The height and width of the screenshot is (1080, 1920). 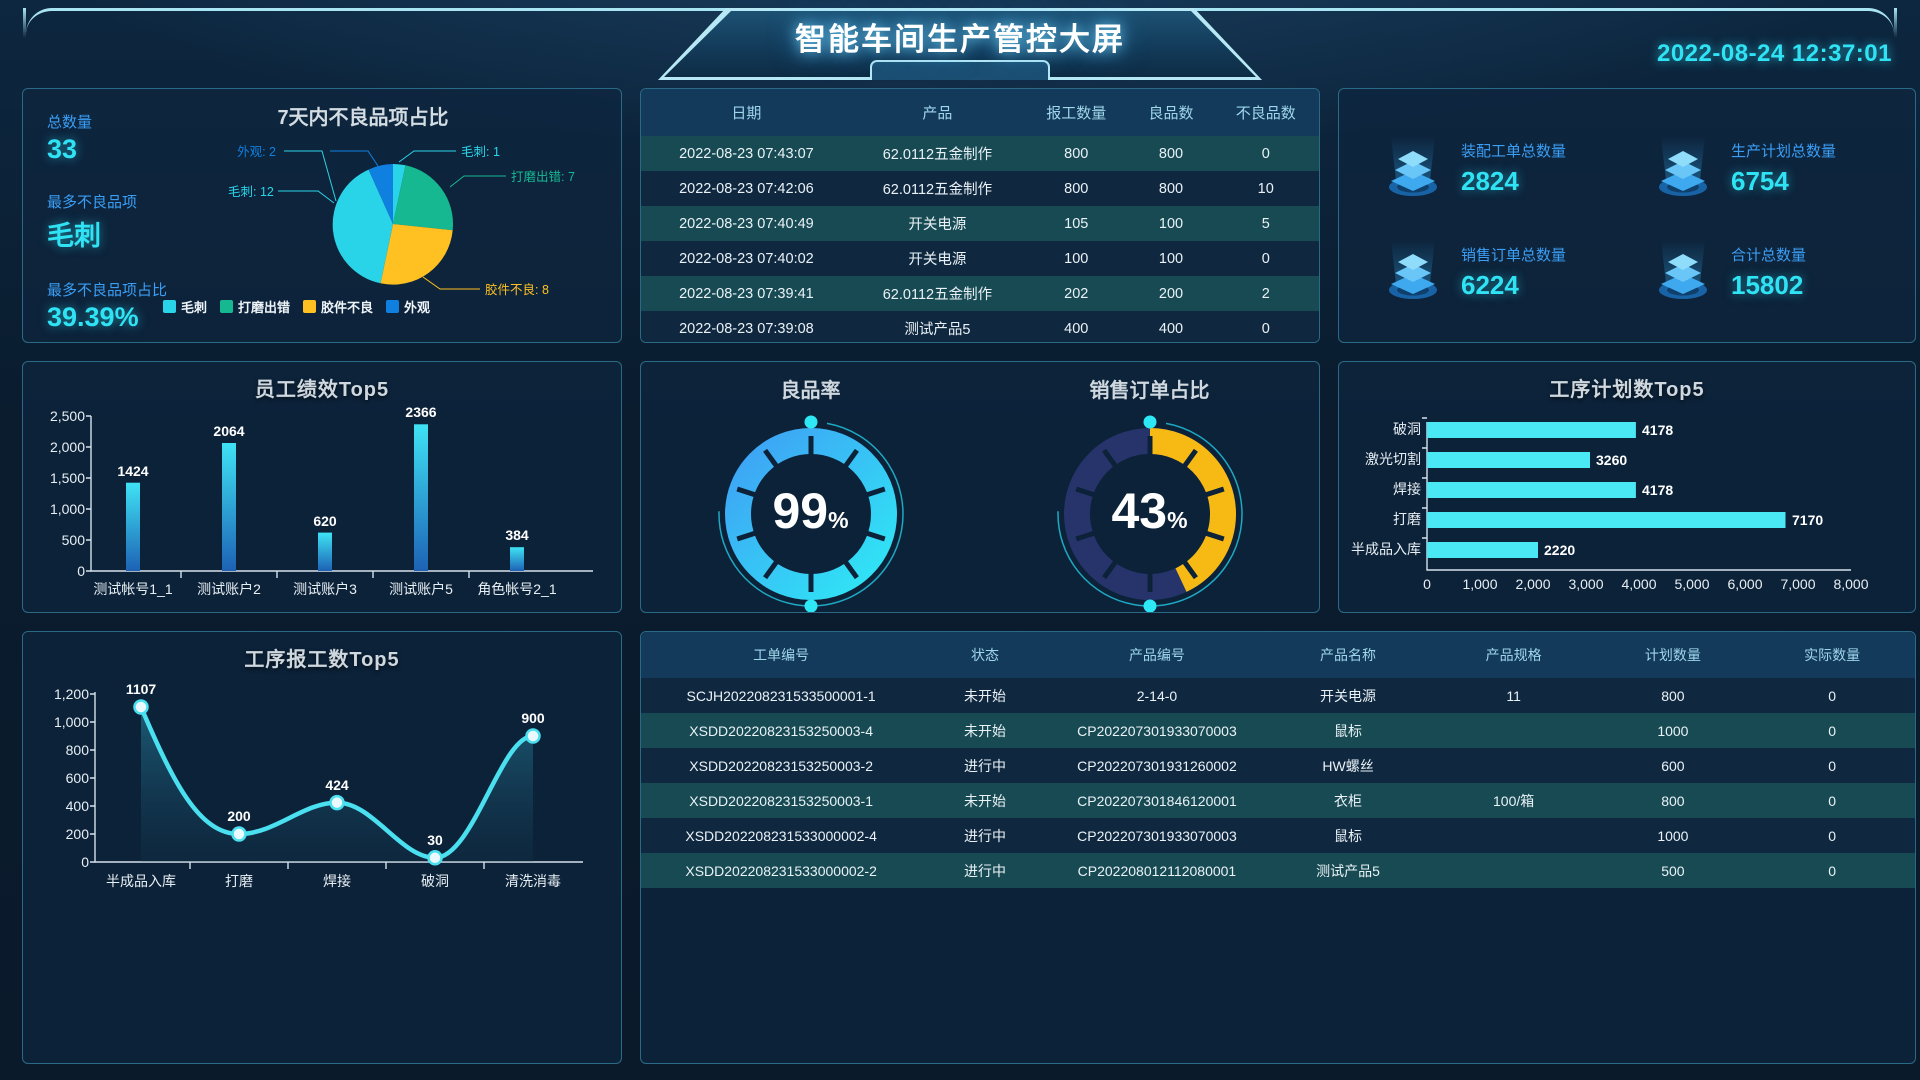 I want to click on svg-text: 5,000, so click(x=1691, y=584).